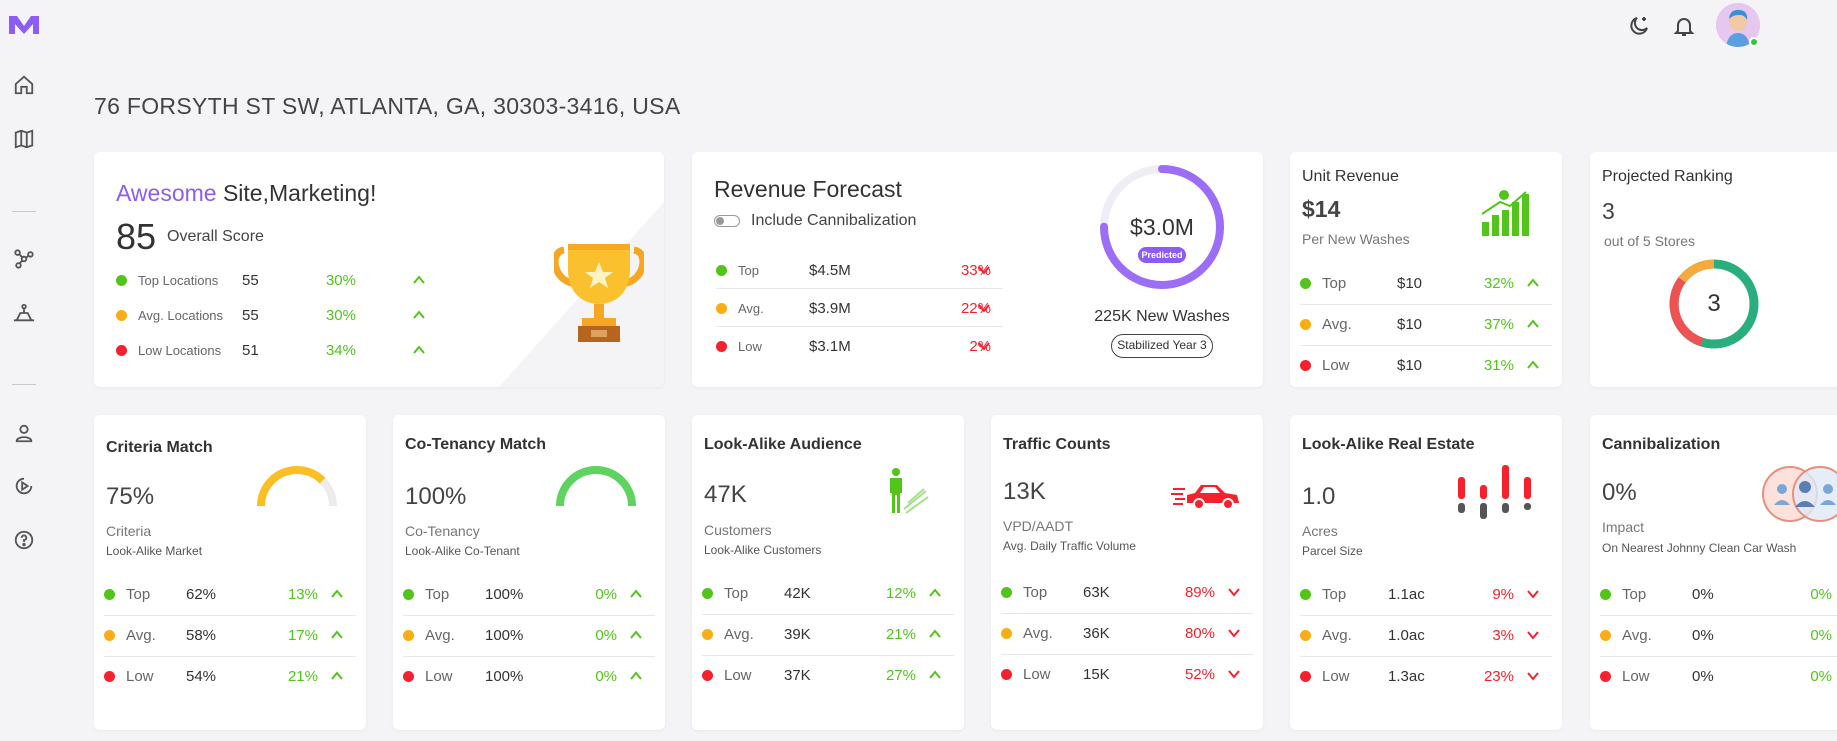 This screenshot has width=1837, height=741. What do you see at coordinates (1494, 492) in the screenshot?
I see `exclamation-bars-icon` at bounding box center [1494, 492].